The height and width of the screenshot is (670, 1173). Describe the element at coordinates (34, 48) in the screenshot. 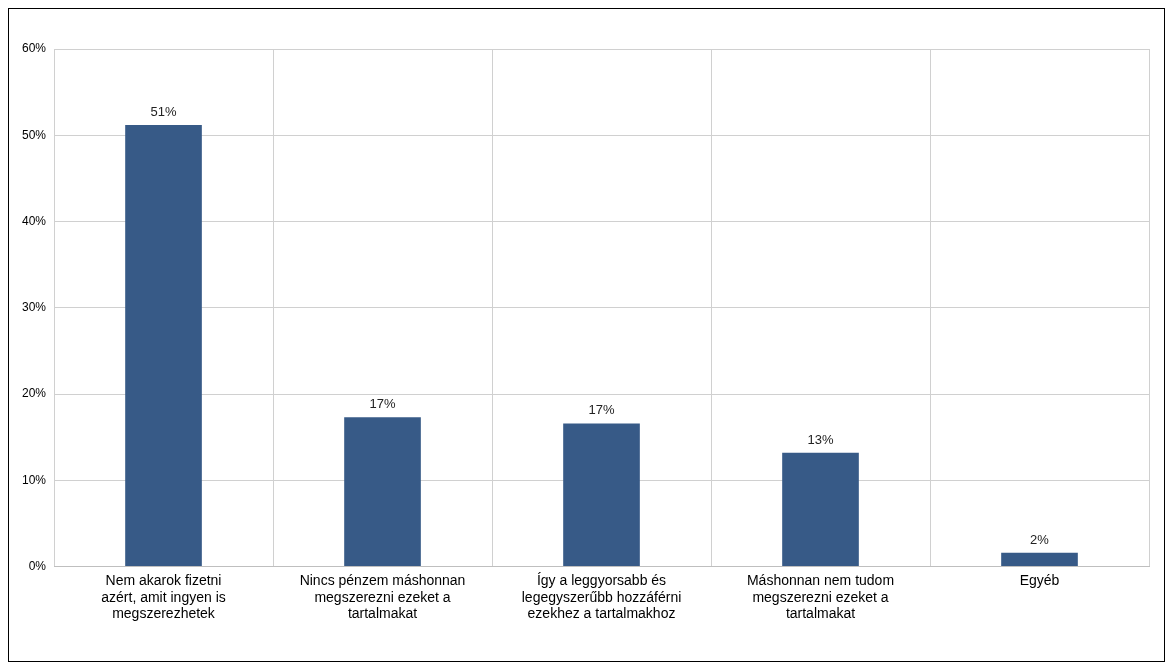

I see `y-tick-label: 60%` at that location.